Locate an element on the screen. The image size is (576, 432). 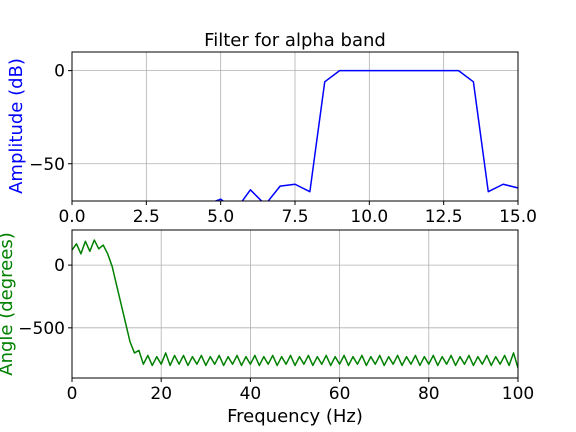
amplitude-x-ticks: 0.0 2.5 5.0 7.5 10.0 12.5 15.0 is located at coordinates (297, 214).